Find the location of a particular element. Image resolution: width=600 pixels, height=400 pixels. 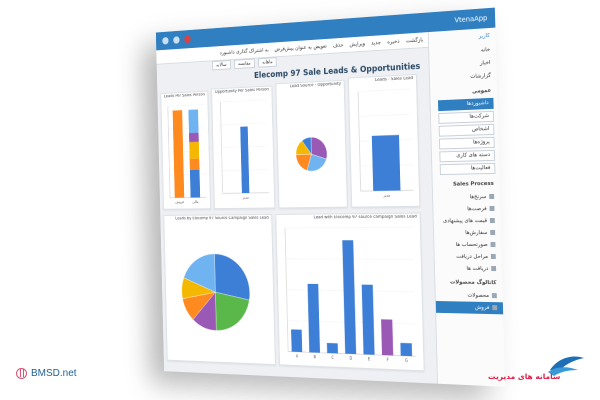

leads-icon is located at coordinates (491, 195).